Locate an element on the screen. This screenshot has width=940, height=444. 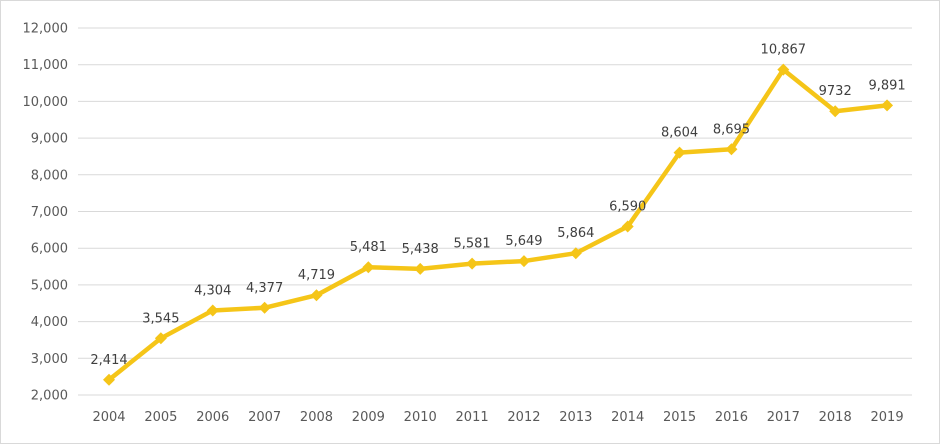
data-label: 5,649 is located at coordinates (523, 241).